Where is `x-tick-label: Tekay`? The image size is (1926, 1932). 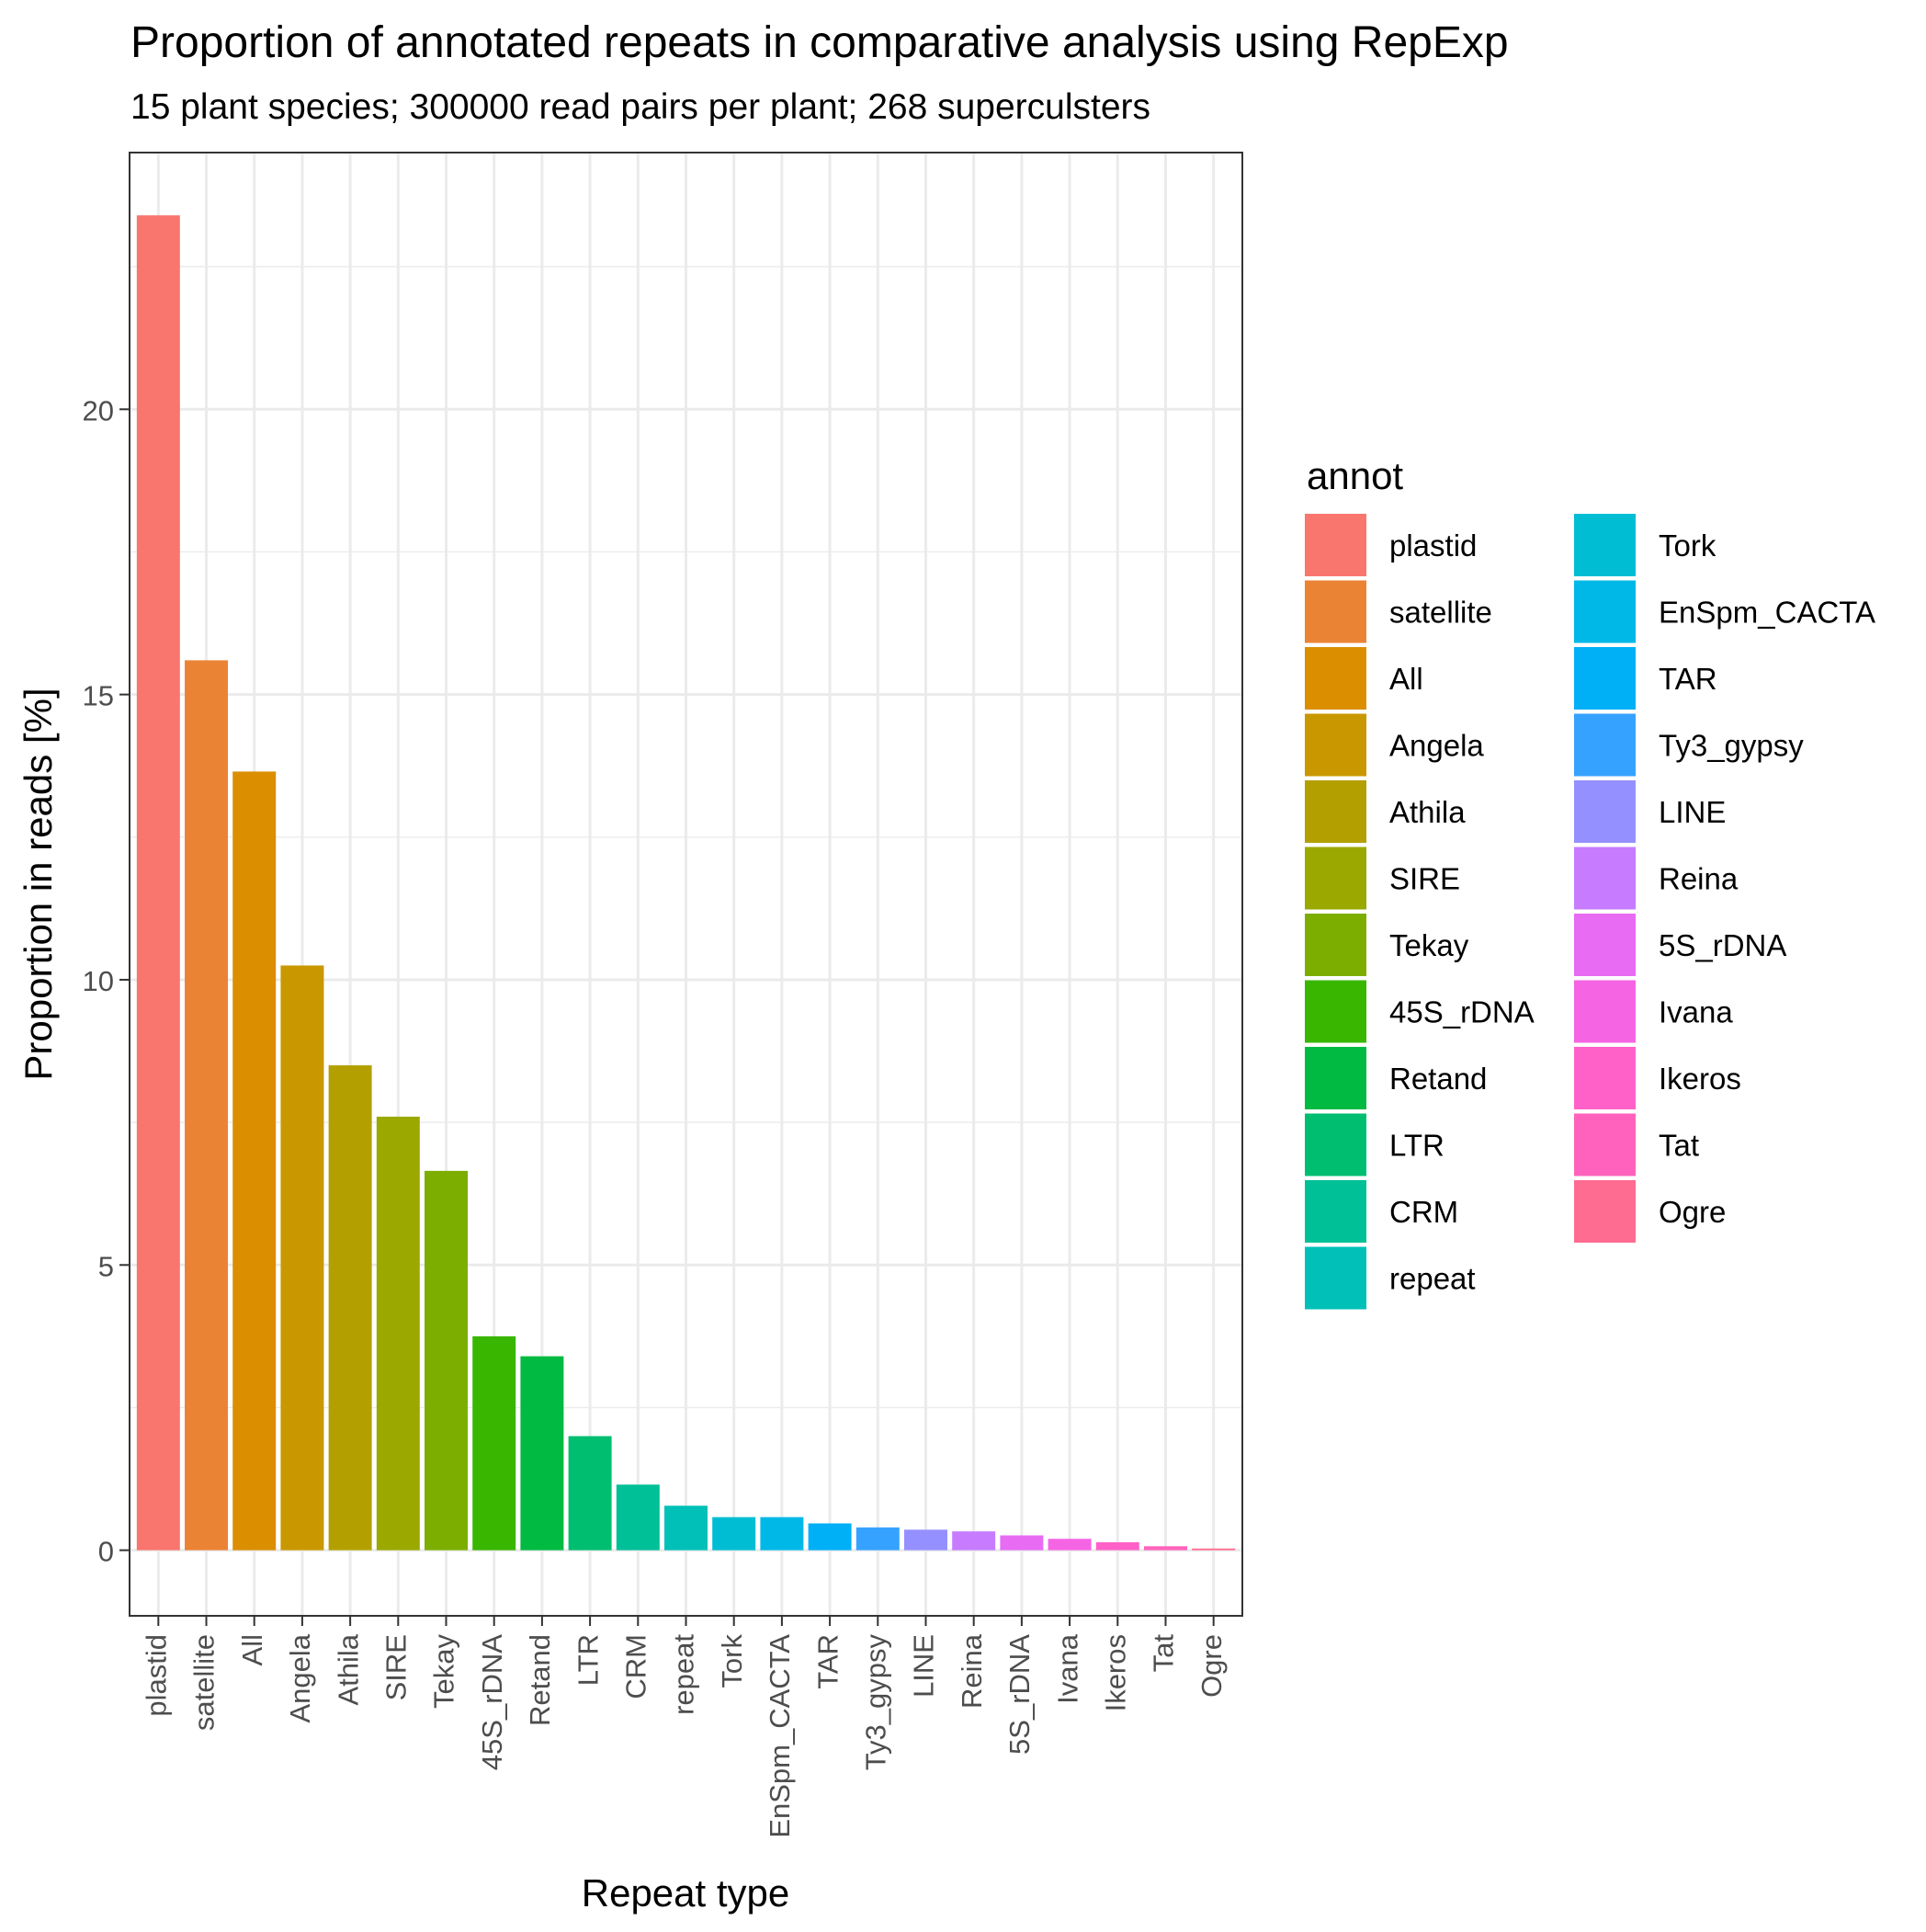
x-tick-label: Tekay is located at coordinates (444, 1672).